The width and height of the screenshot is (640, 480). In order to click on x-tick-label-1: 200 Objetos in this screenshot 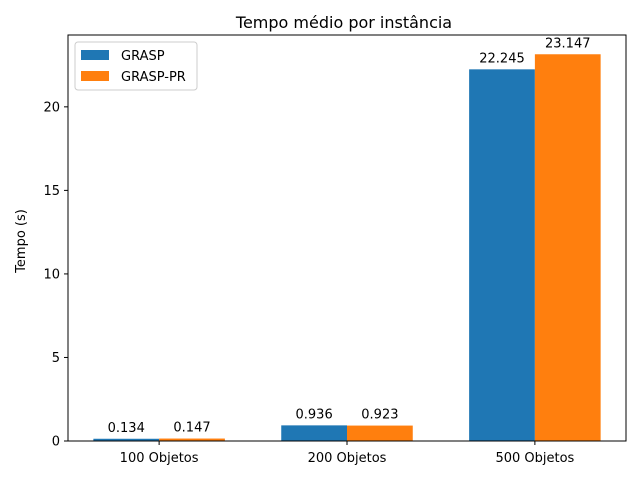, I will do `click(347, 458)`.